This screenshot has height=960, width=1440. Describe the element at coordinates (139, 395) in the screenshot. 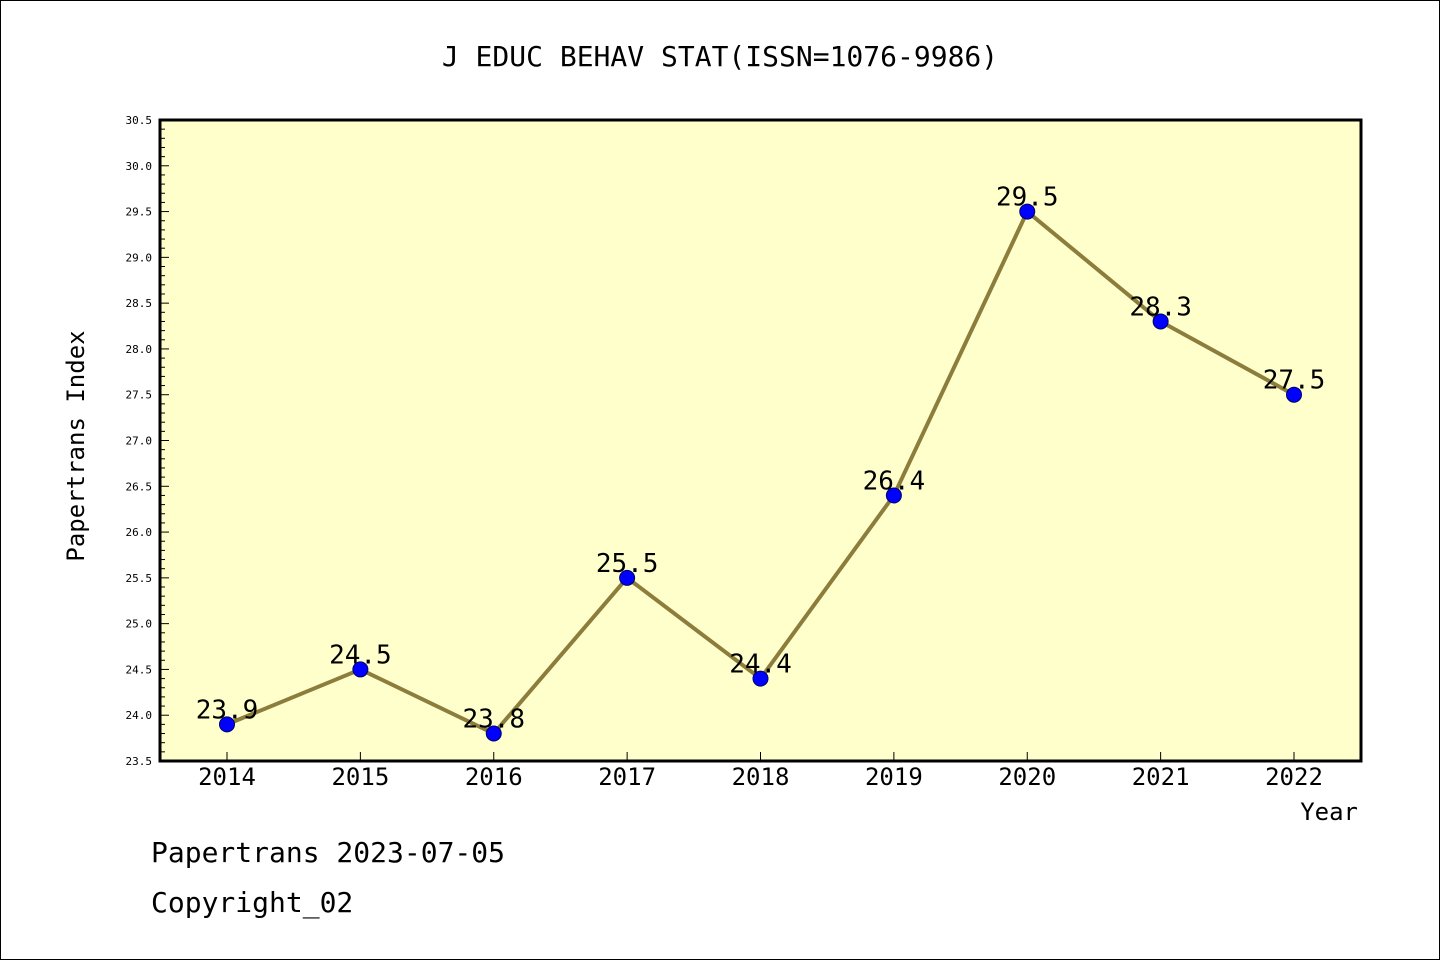

I see `y-tick-label: 27.5` at that location.